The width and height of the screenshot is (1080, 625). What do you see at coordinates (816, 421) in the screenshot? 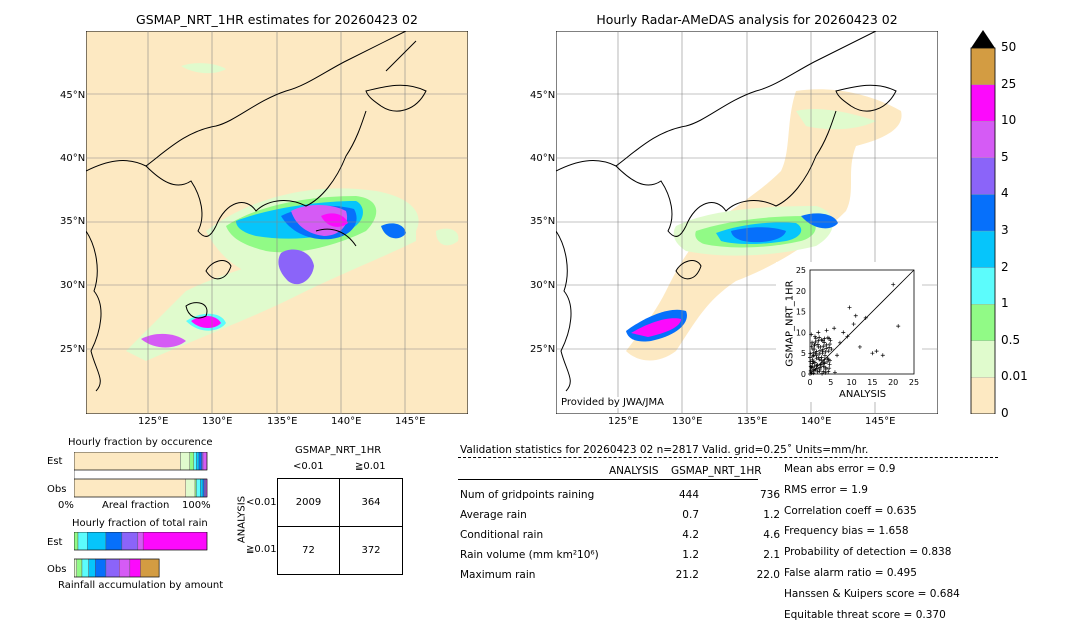
I see `right-lon-140: 140°E` at bounding box center [816, 421].